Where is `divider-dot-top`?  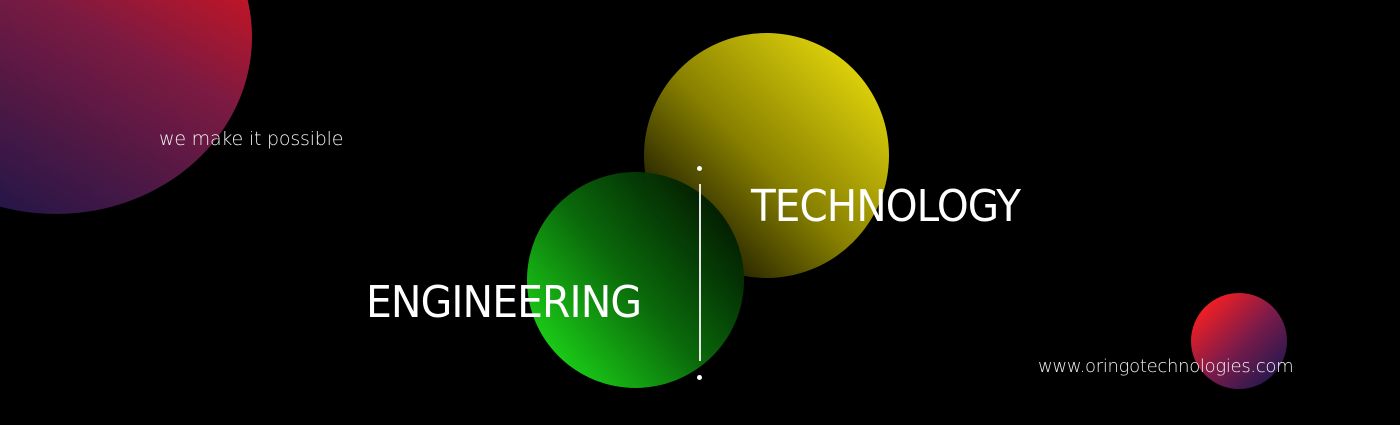 divider-dot-top is located at coordinates (699, 168).